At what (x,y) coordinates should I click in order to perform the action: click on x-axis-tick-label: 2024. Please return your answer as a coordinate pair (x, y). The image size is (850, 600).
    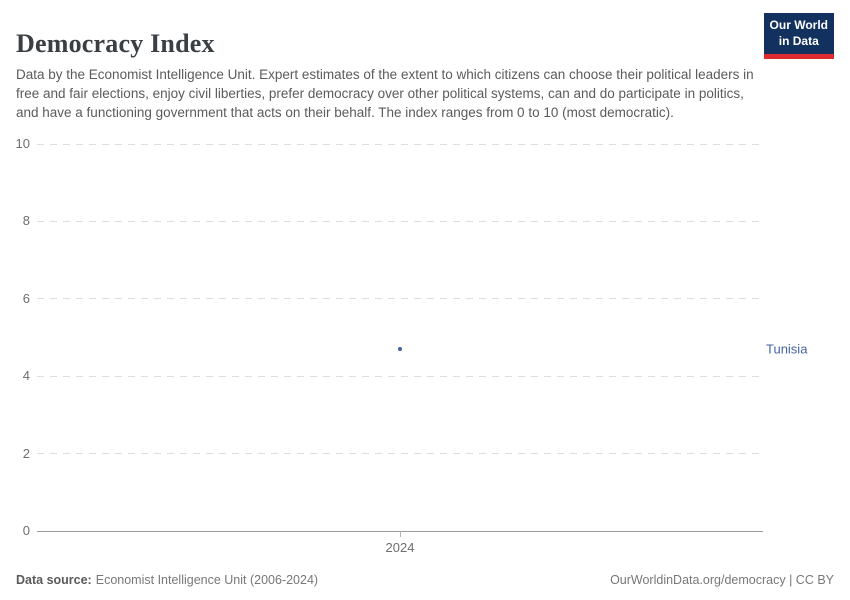
    Looking at the image, I should click on (400, 547).